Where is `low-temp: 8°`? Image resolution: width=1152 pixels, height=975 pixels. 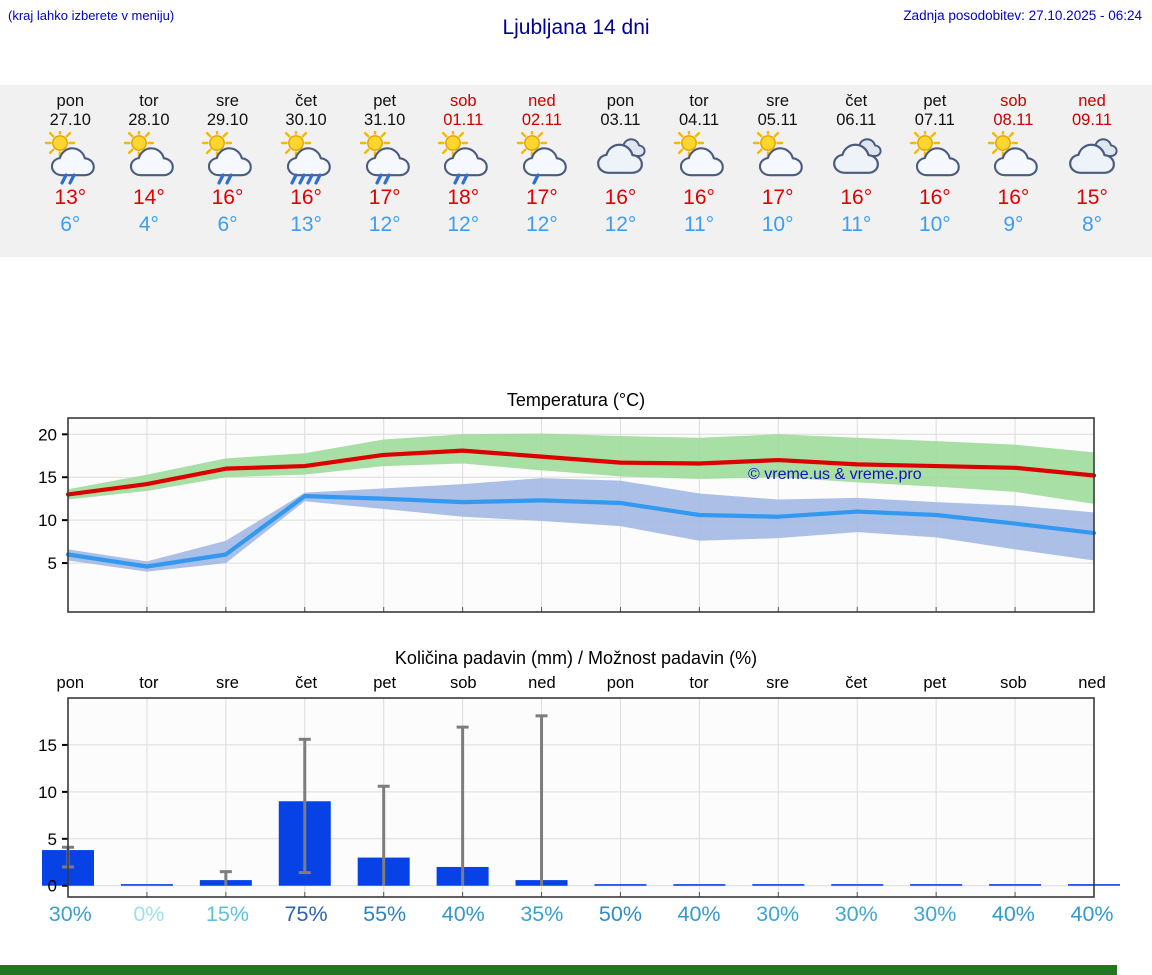 low-temp: 8° is located at coordinates (1092, 224).